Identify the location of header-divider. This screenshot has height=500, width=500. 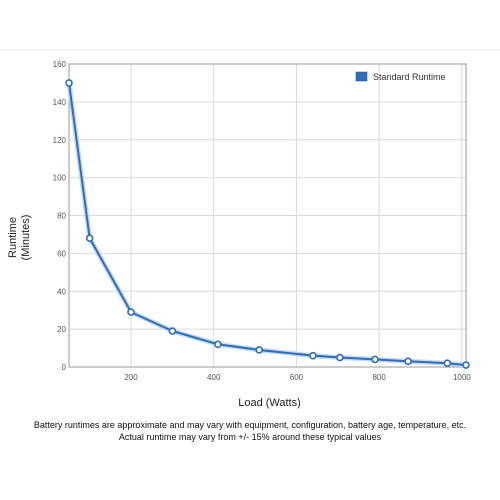
(250, 49).